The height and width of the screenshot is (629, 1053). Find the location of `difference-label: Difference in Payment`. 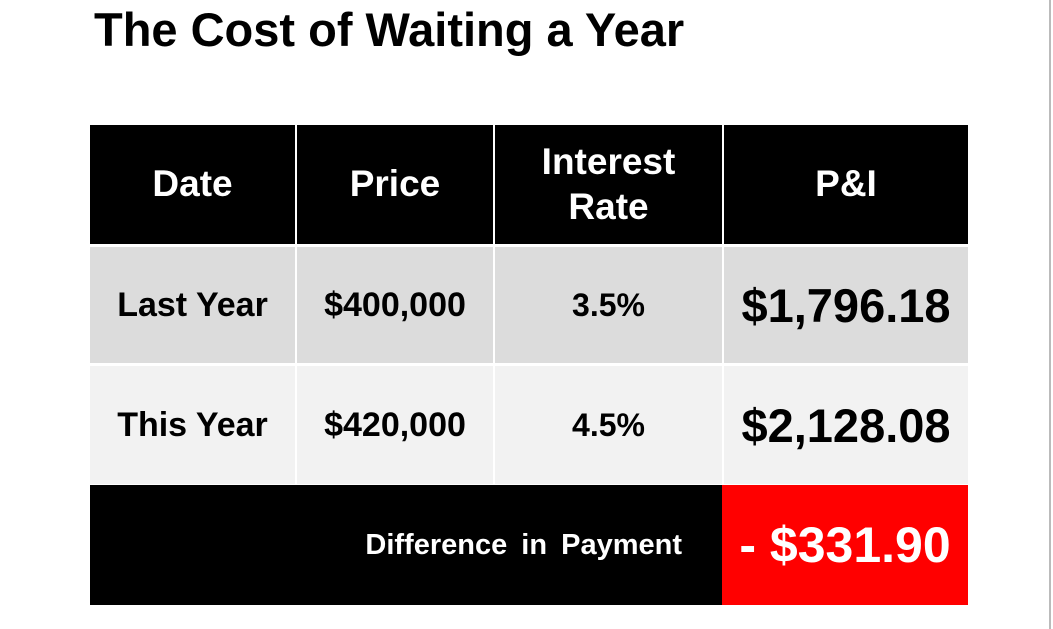

difference-label: Difference in Payment is located at coordinates (406, 545).